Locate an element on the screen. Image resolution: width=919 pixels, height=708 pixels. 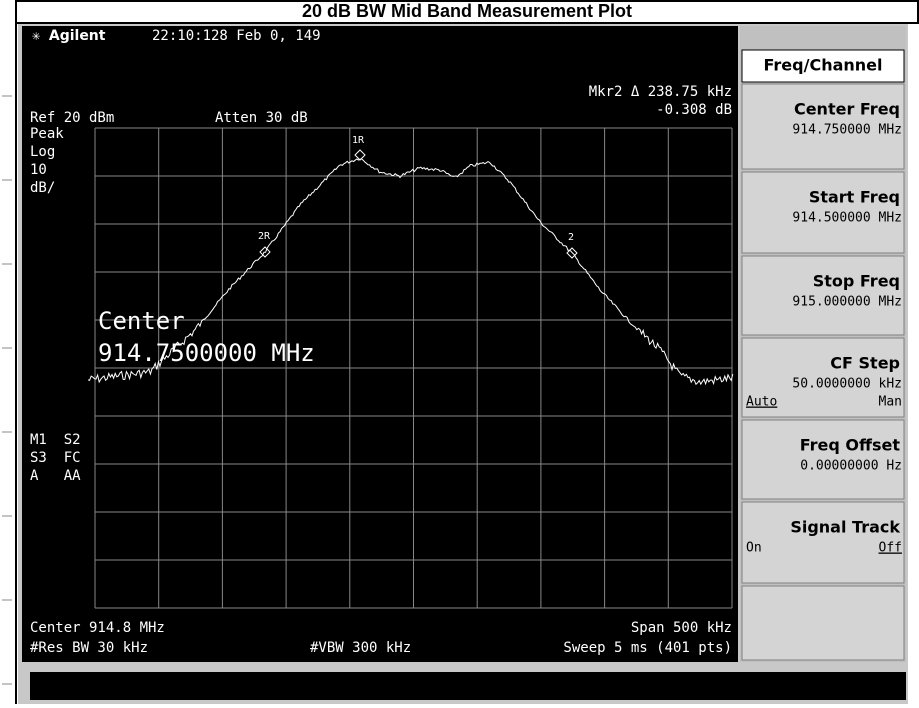
softkey-label: Start Freq is located at coordinates (854, 197).